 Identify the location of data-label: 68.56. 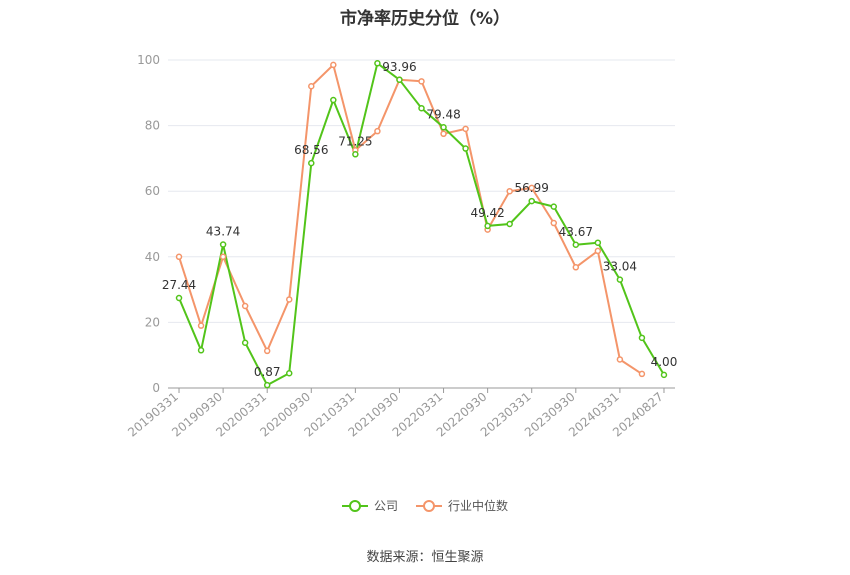
(311, 150).